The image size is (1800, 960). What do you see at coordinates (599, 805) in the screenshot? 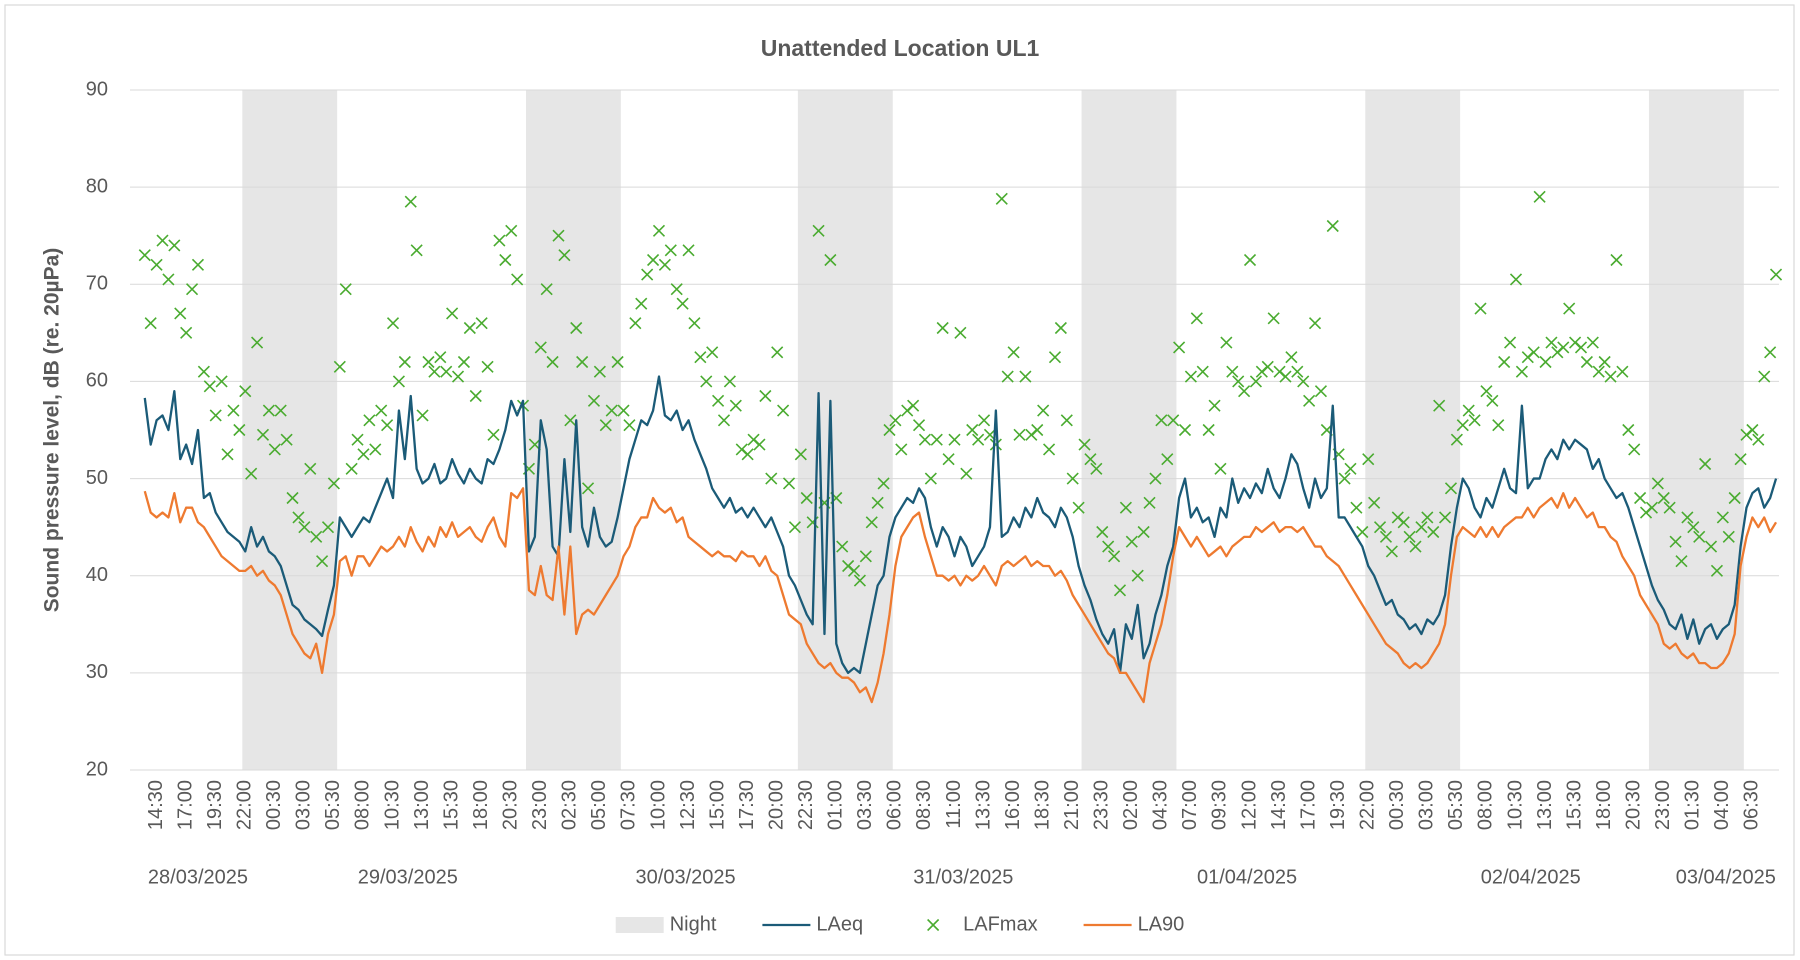
I see `x-tick-label: 05:00` at bounding box center [599, 805].